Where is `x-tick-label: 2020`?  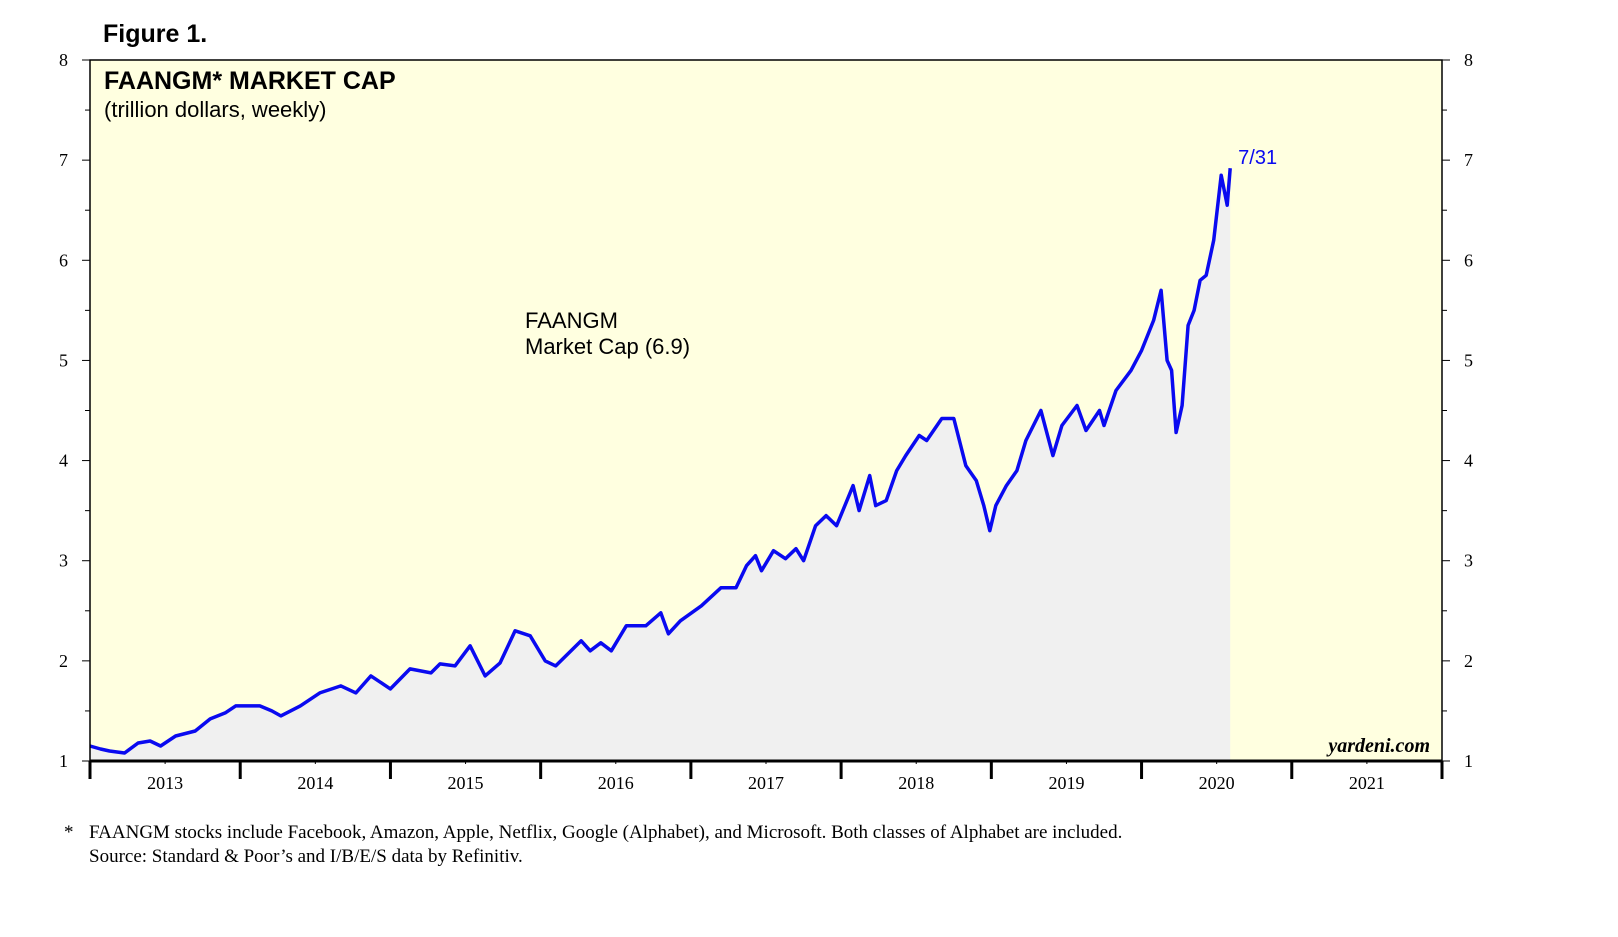 x-tick-label: 2020 is located at coordinates (1217, 783).